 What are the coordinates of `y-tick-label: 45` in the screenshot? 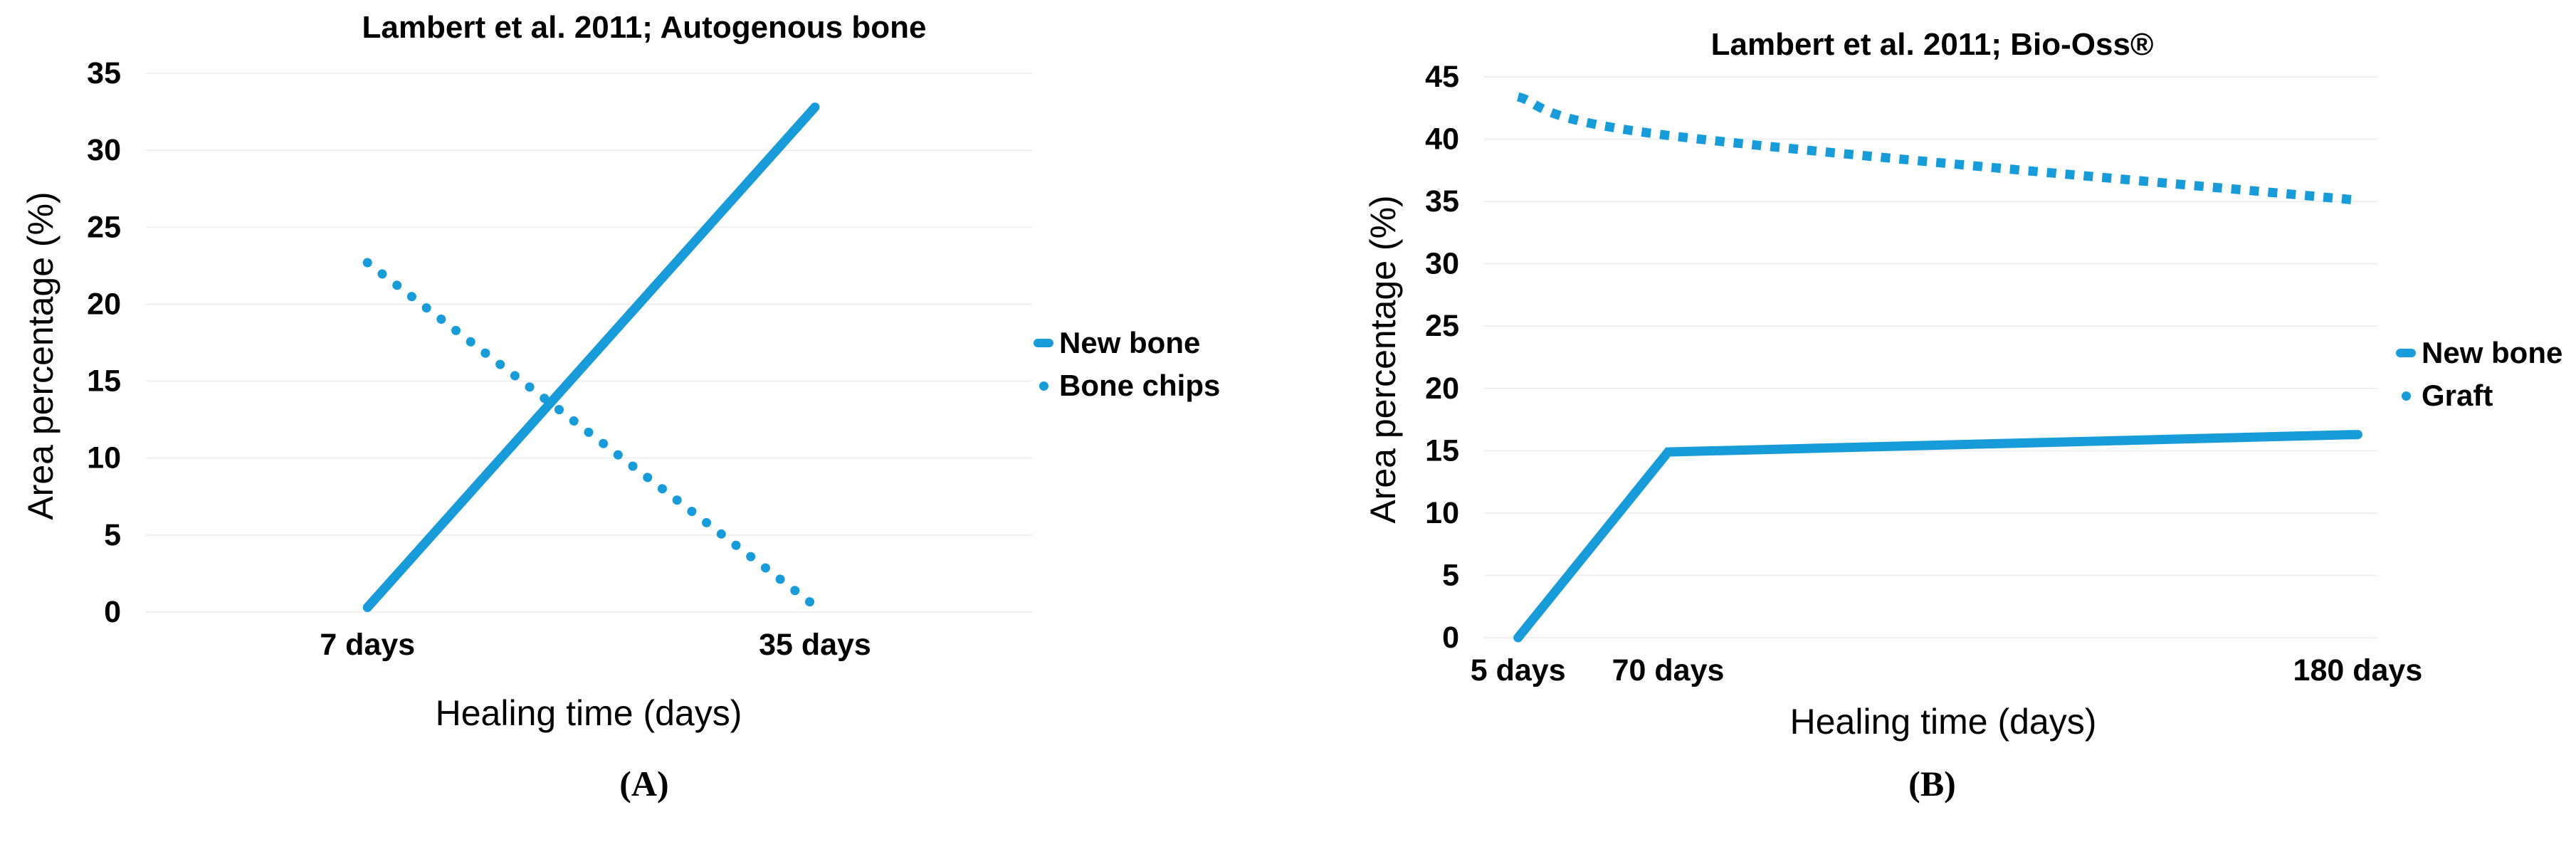 It's located at (1442, 77).